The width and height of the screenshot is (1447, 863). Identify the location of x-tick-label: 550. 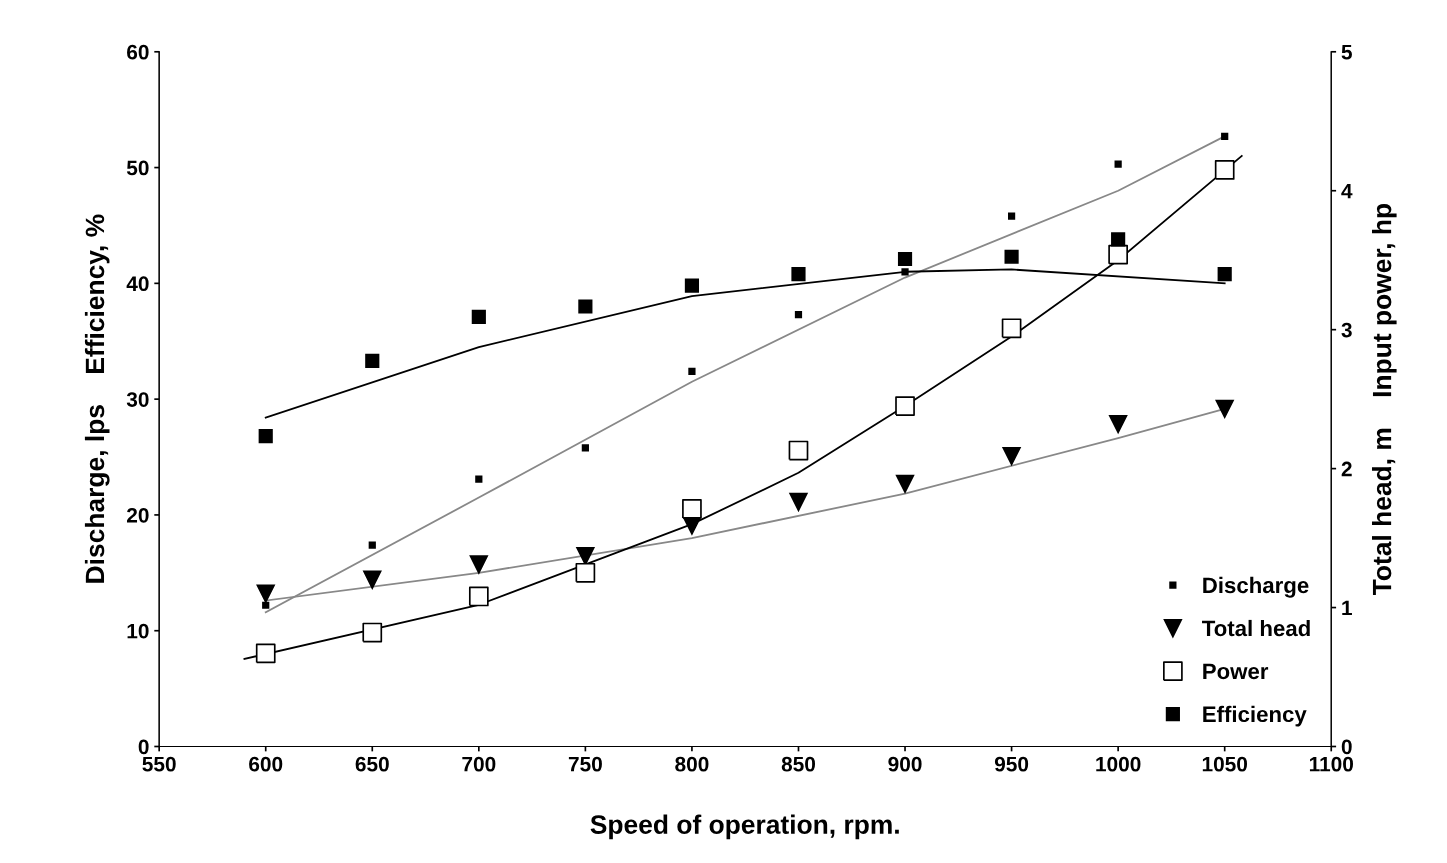
(159, 764).